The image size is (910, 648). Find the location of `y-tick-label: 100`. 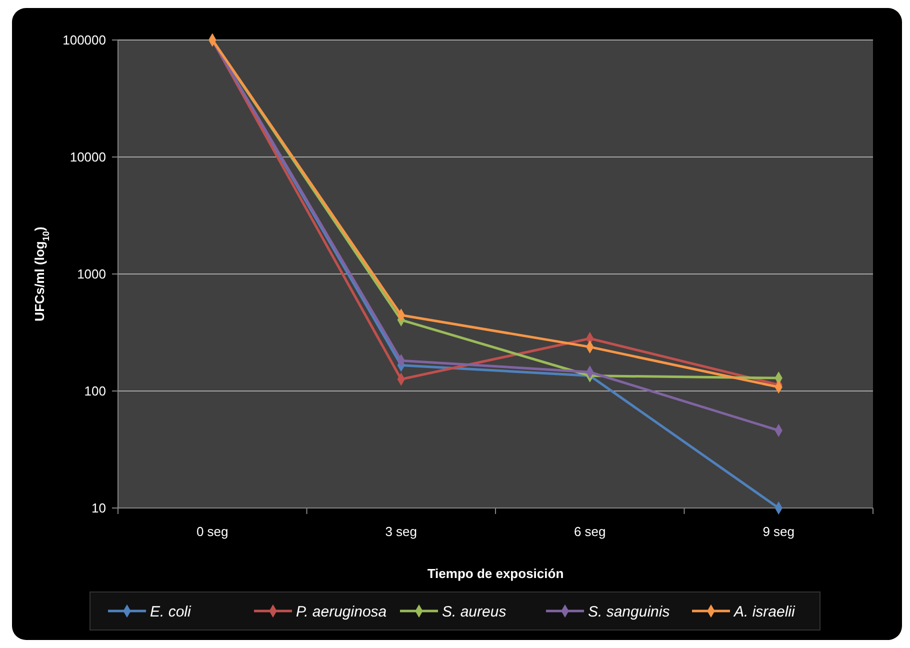

y-tick-label: 100 is located at coordinates (95, 391).